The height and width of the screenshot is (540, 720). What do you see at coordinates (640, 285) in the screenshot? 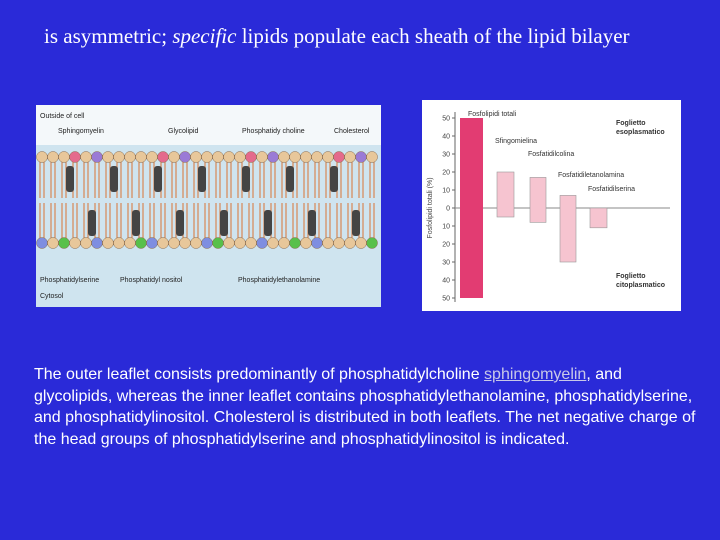
I see `leaflet-label: citoplasmatico` at bounding box center [640, 285].